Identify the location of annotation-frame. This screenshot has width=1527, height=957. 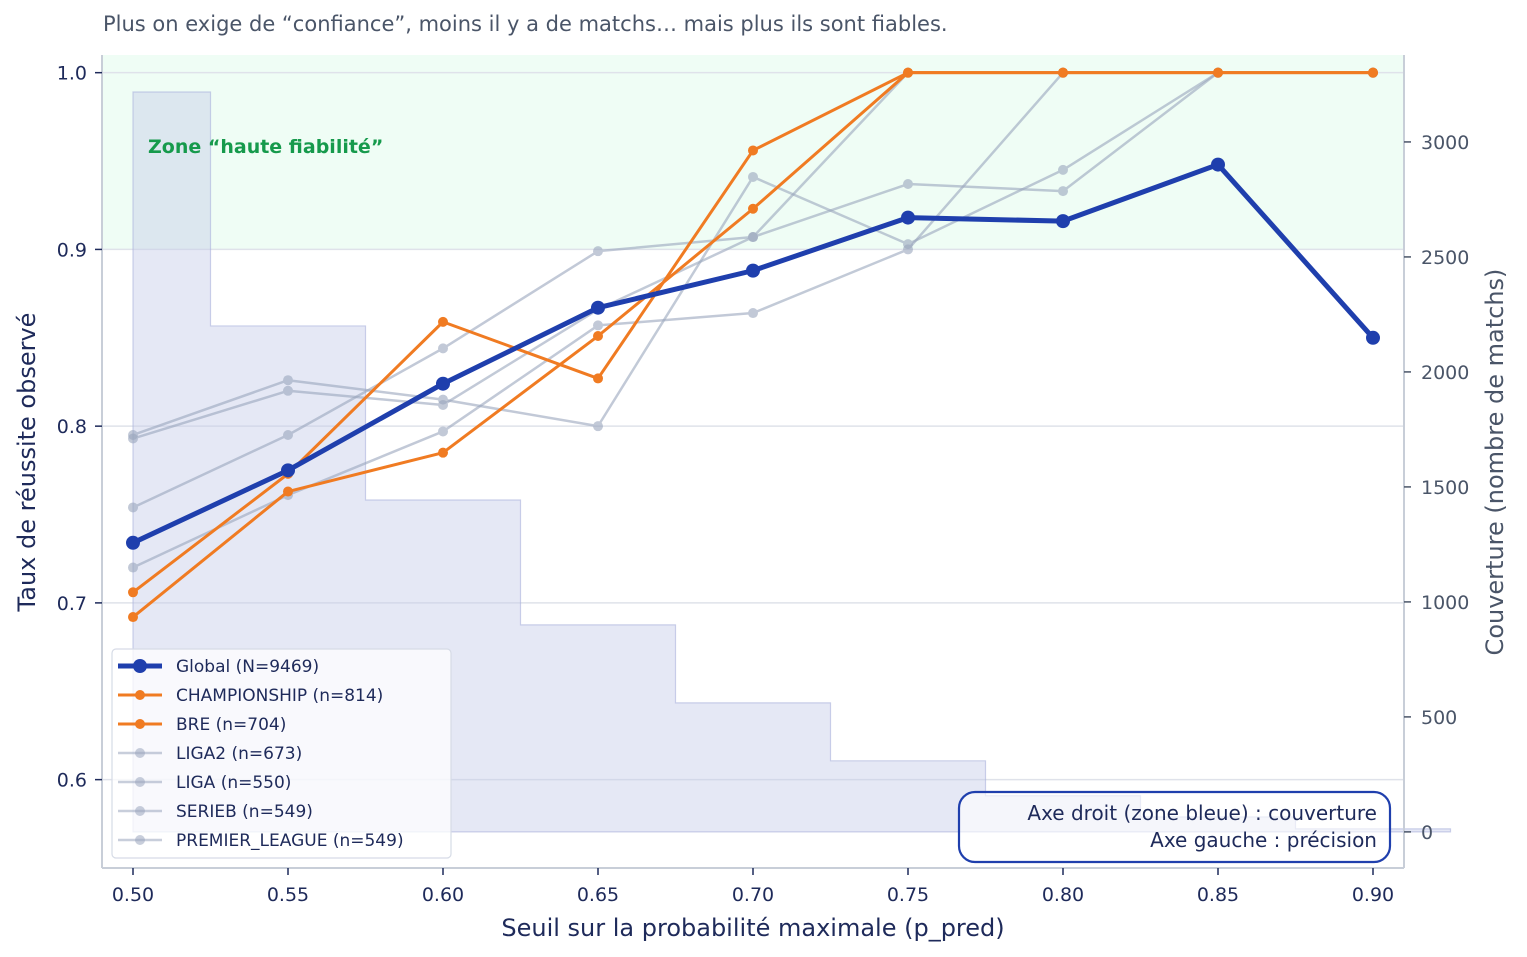
(1174, 827).